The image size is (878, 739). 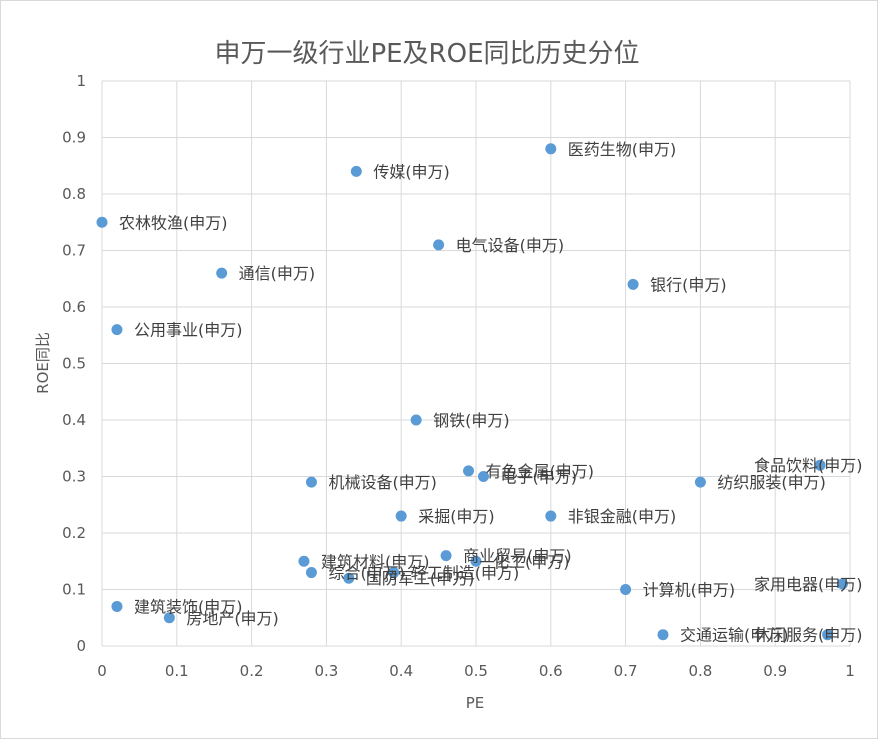 What do you see at coordinates (74, 477) in the screenshot?
I see `y-tick-label: 0.3` at bounding box center [74, 477].